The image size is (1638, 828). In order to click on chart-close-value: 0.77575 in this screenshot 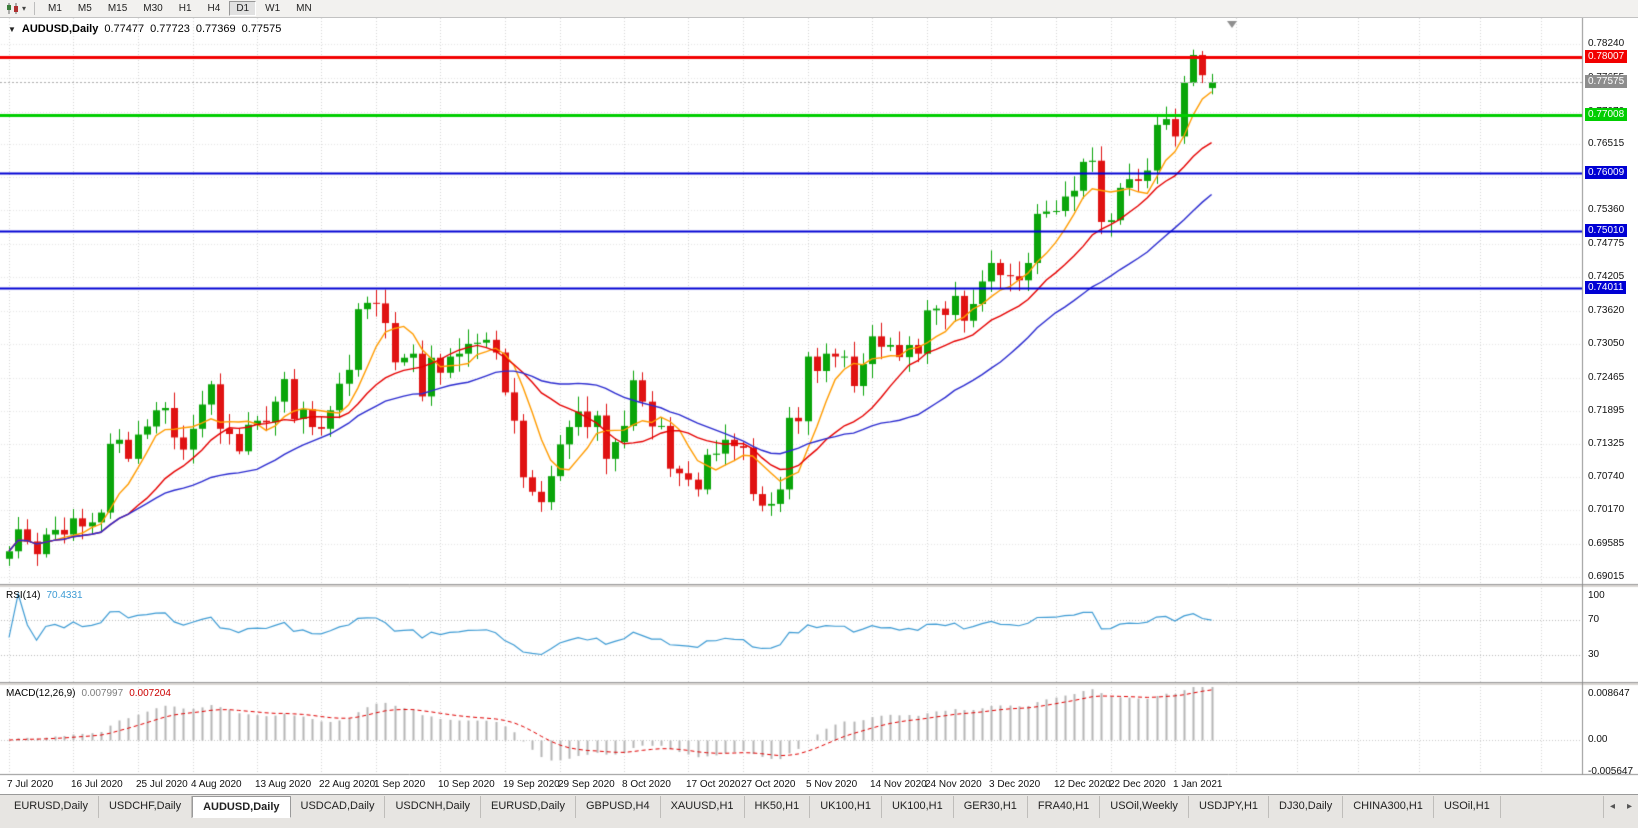, I will do `click(261, 29)`.